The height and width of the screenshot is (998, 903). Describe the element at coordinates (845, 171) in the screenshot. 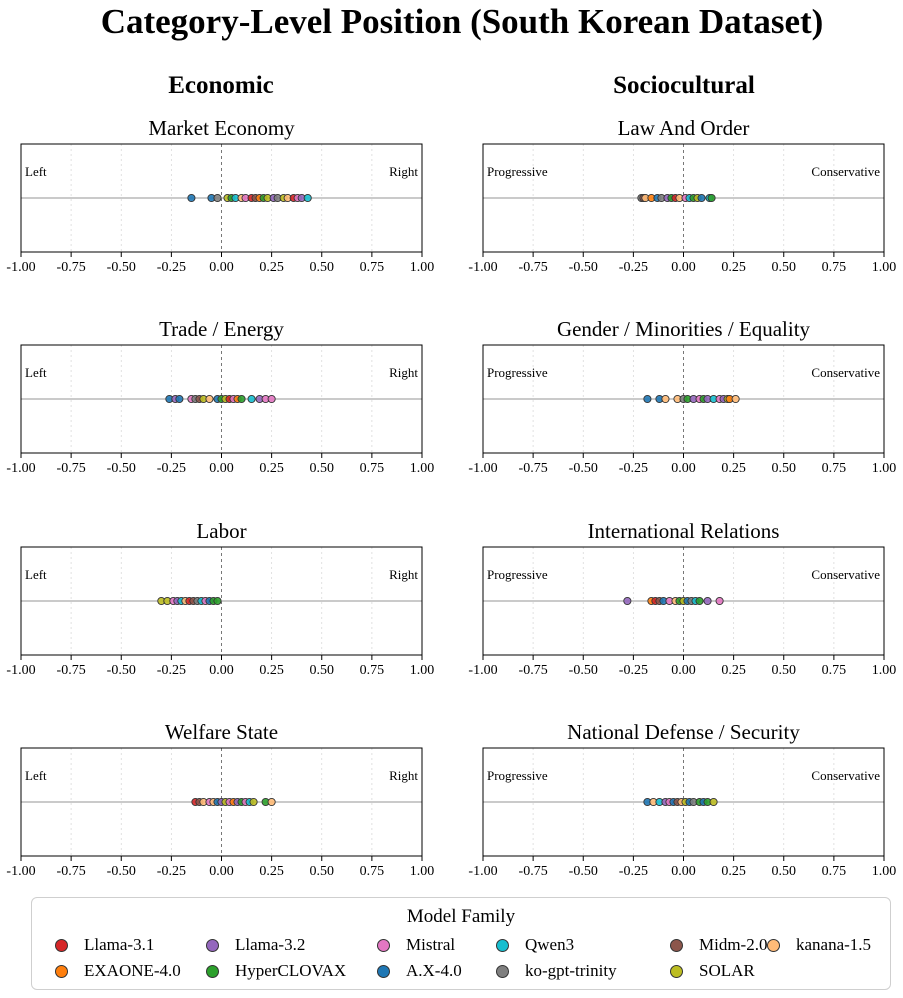

I see `panel-law-and-order-right-label: Conservative` at that location.